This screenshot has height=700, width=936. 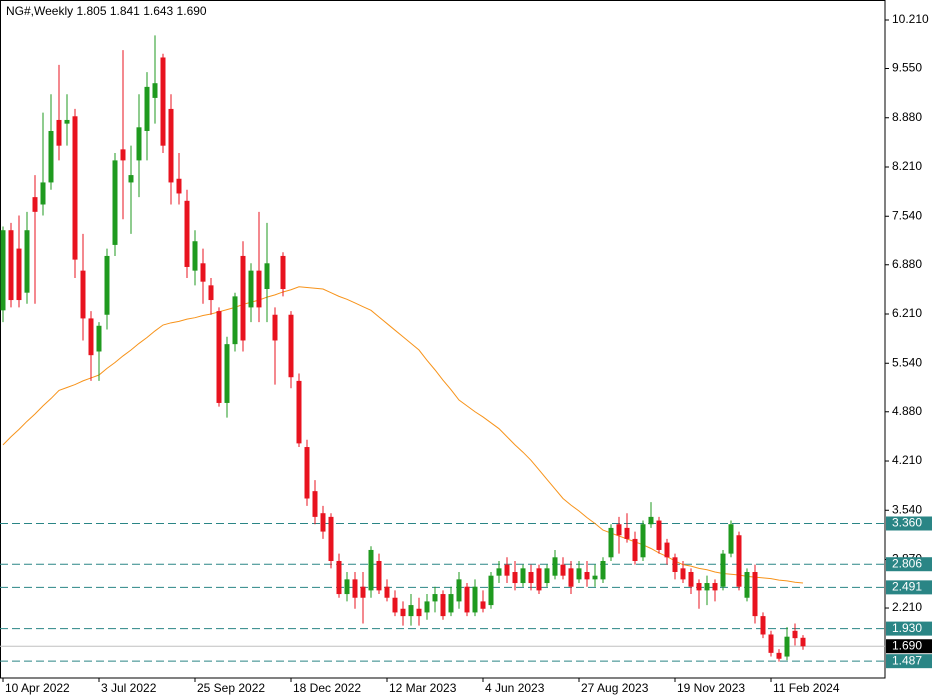 I want to click on y-tick-label: 4.880, so click(x=907, y=411).